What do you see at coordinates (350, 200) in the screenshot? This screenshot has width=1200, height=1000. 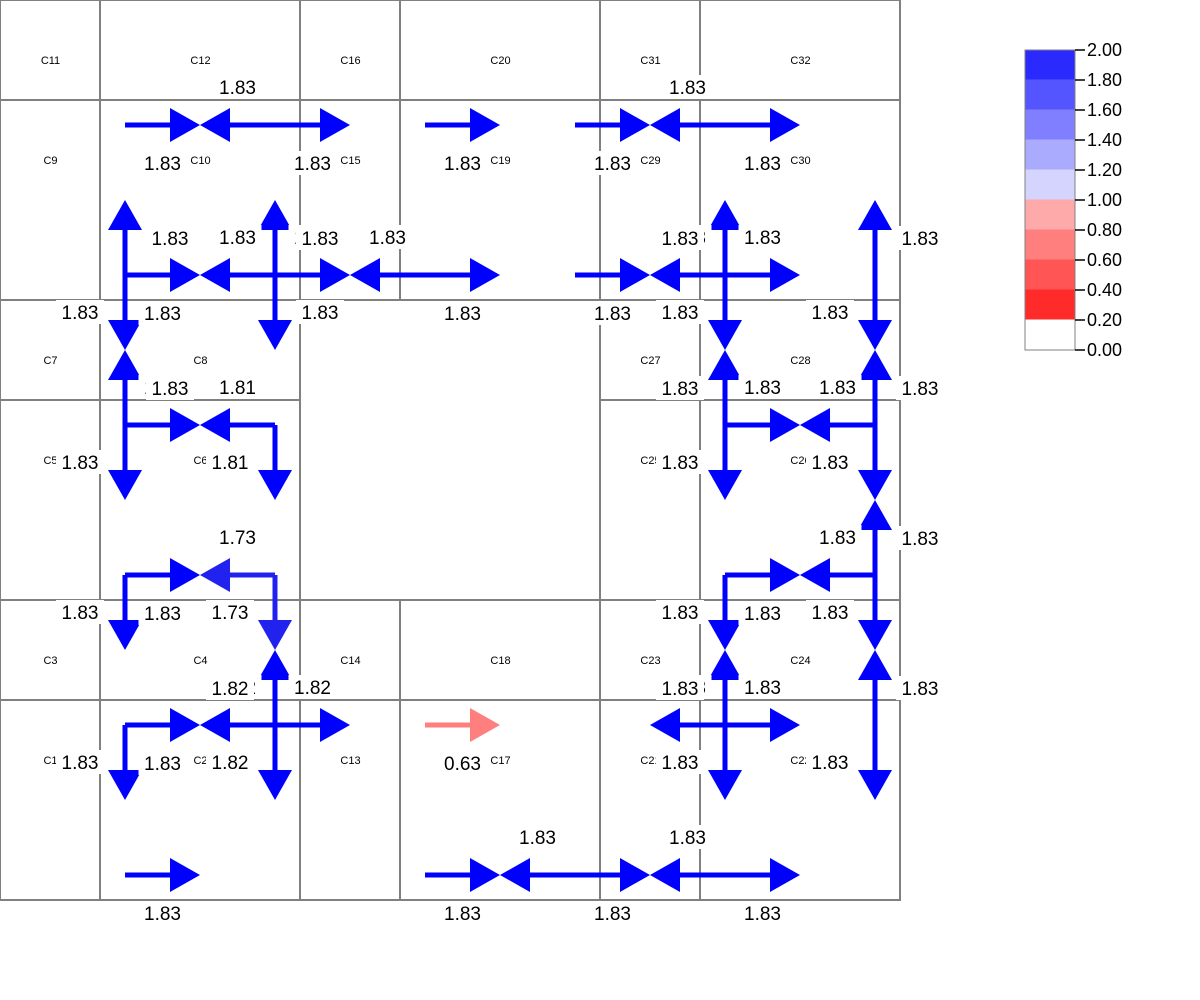 I see `cell-c15` at bounding box center [350, 200].